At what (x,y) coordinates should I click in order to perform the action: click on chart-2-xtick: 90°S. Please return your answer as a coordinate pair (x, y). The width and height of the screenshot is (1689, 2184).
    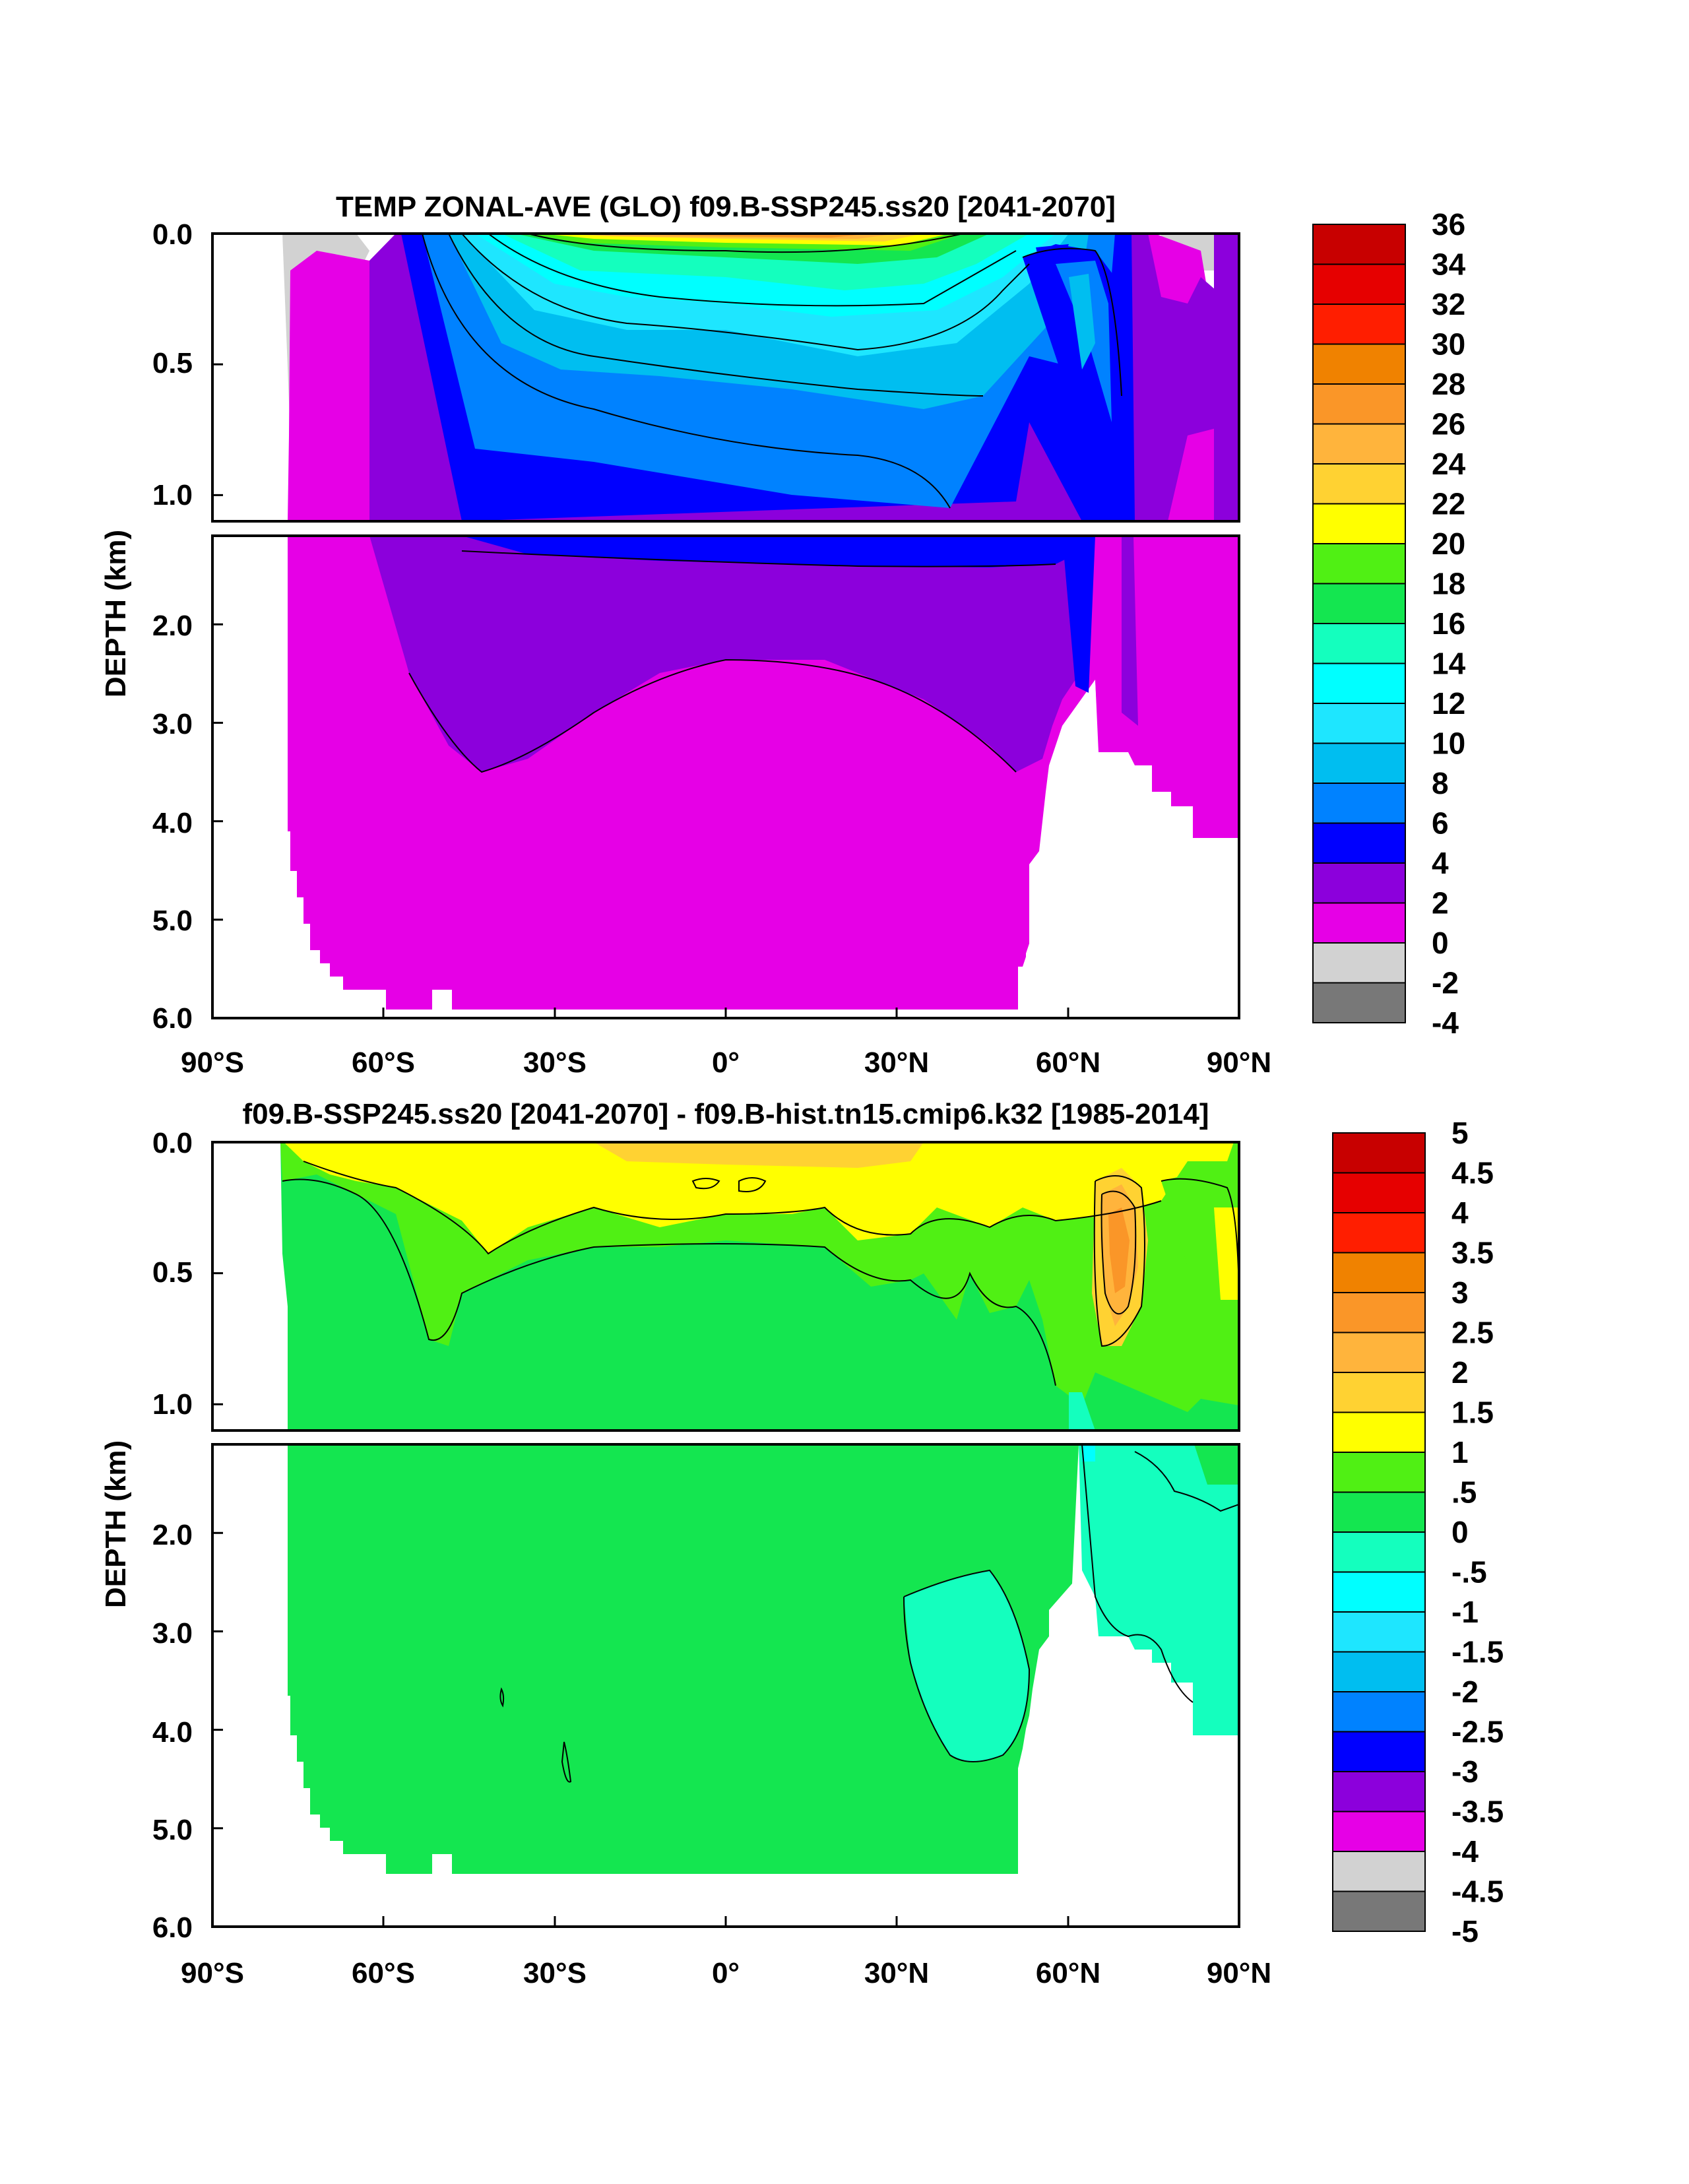
    Looking at the image, I should click on (212, 1973).